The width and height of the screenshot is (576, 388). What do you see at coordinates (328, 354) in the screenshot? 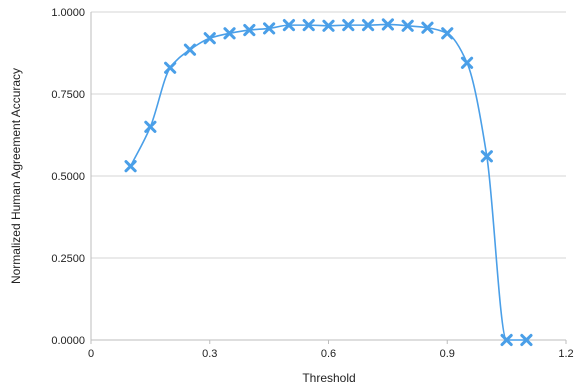
I see `x-tick-label: 0.6` at bounding box center [328, 354].